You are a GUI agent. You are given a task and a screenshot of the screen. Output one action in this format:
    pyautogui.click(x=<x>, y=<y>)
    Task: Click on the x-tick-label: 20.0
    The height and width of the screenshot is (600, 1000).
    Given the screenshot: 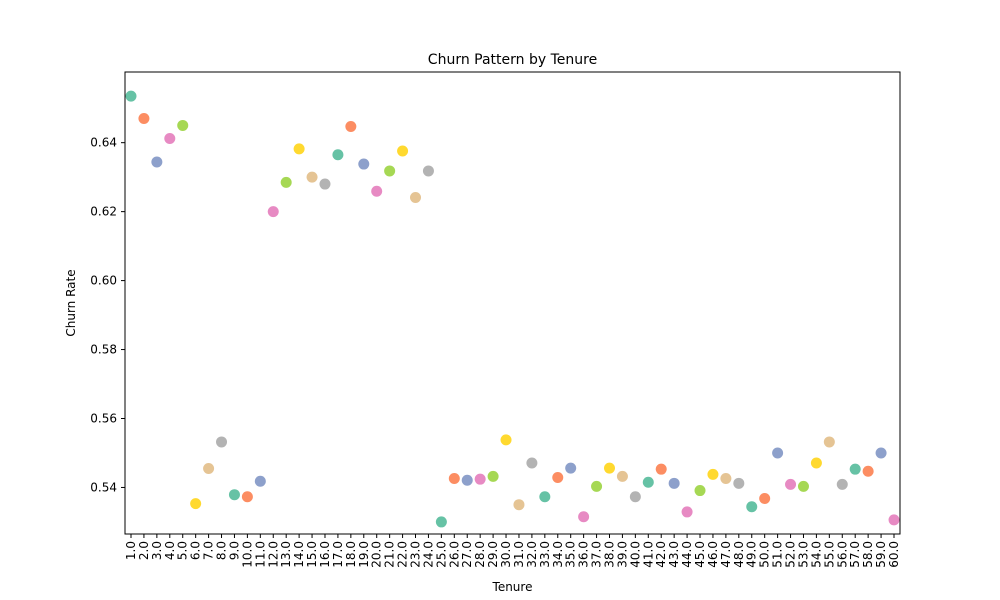 What is the action you would take?
    pyautogui.click(x=377, y=554)
    